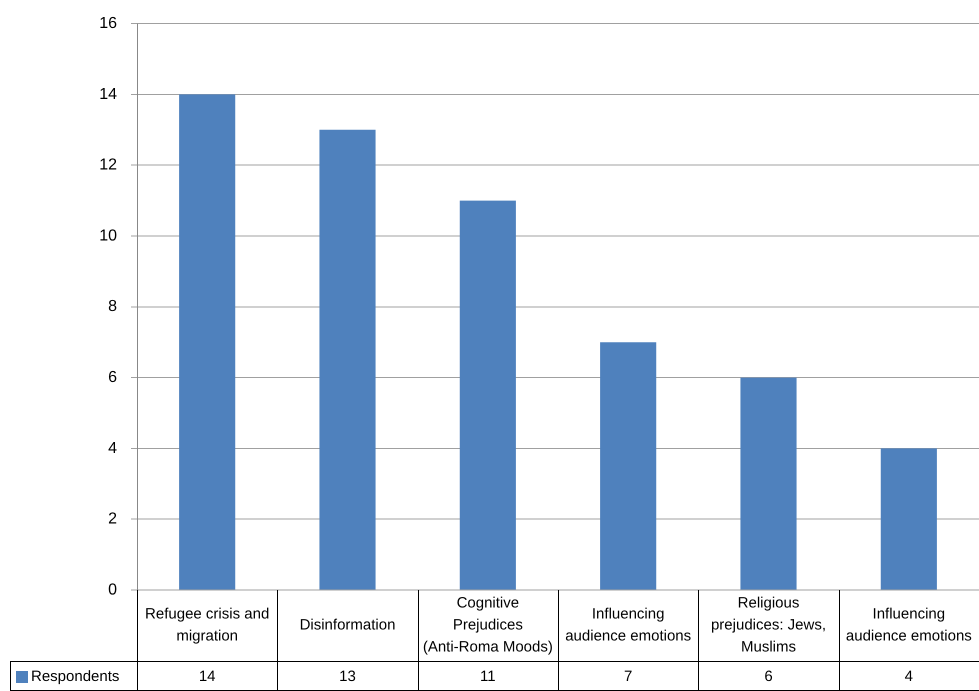  I want to click on y-tick-label: 12, so click(108, 165).